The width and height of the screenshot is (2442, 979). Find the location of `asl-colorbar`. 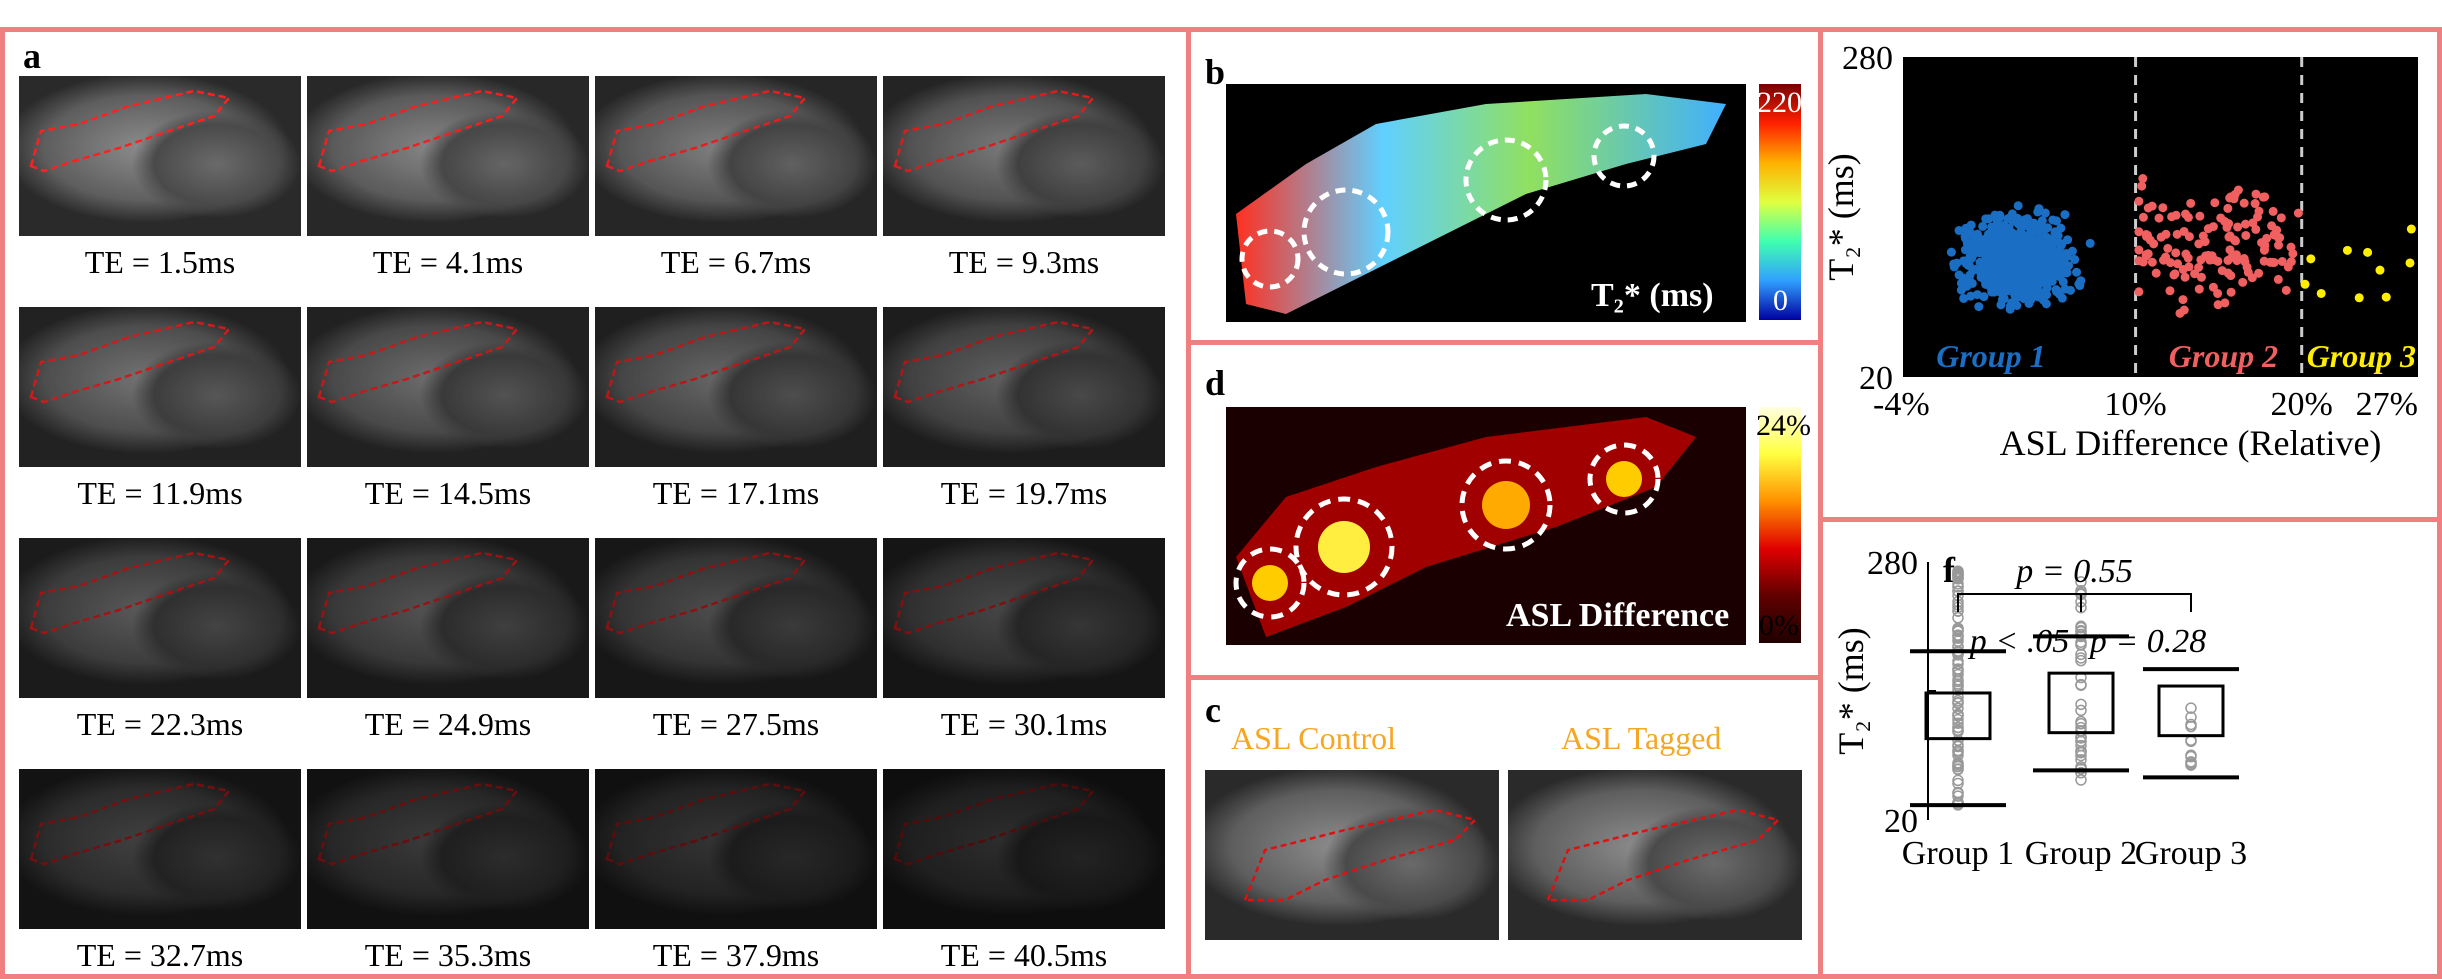

asl-colorbar is located at coordinates (1780, 525).